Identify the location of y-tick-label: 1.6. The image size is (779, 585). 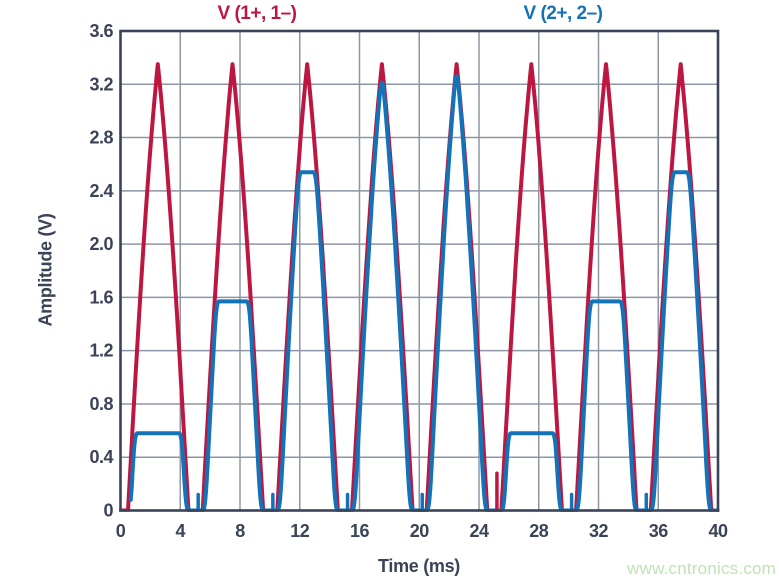
(101, 297).